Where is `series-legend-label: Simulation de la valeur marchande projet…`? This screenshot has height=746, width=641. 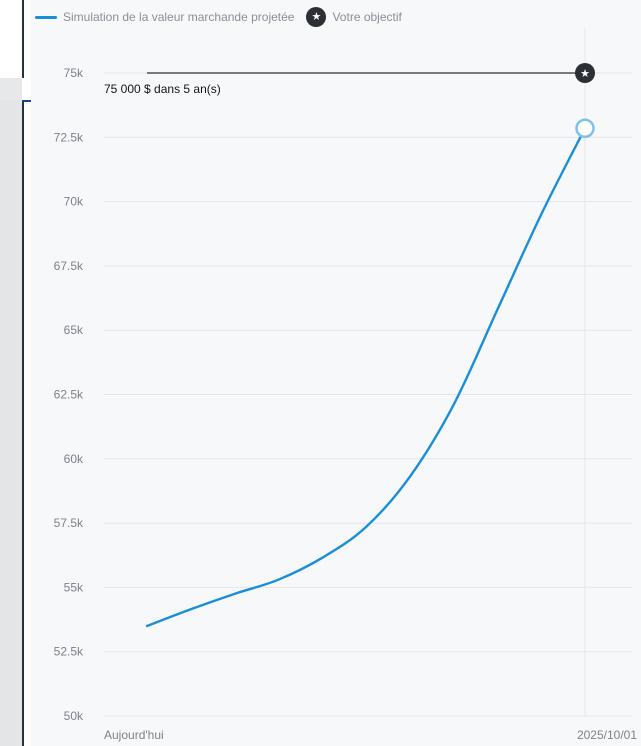 series-legend-label: Simulation de la valeur marchande projet… is located at coordinates (179, 17).